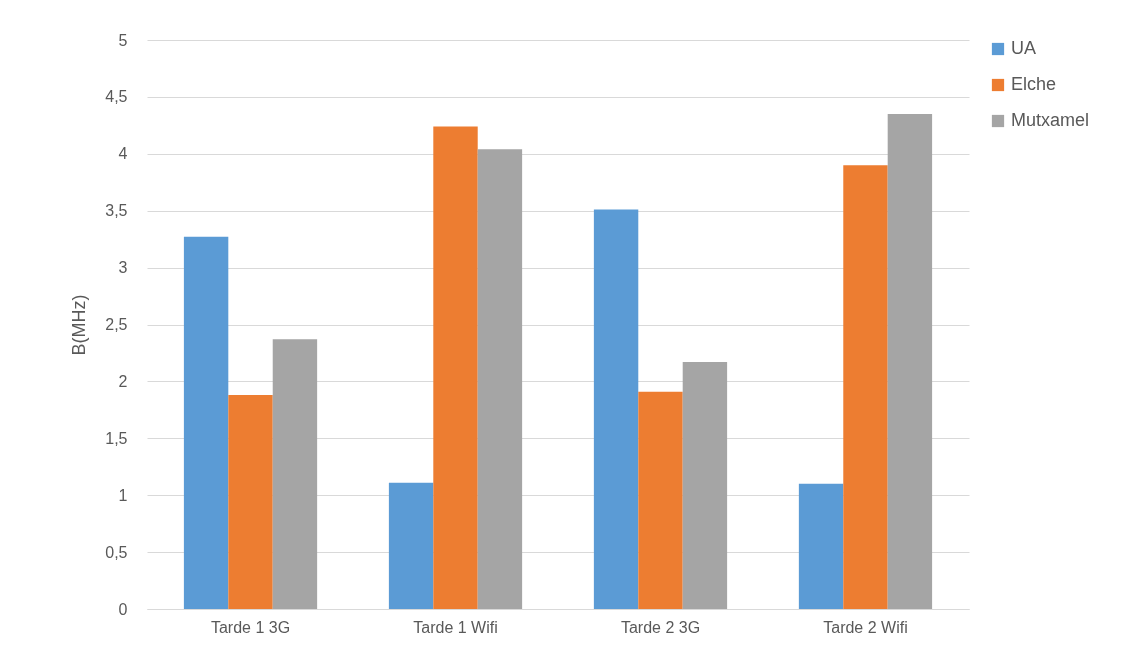  Describe the element at coordinates (1034, 84) in the screenshot. I see `legend-label: Elche` at that location.